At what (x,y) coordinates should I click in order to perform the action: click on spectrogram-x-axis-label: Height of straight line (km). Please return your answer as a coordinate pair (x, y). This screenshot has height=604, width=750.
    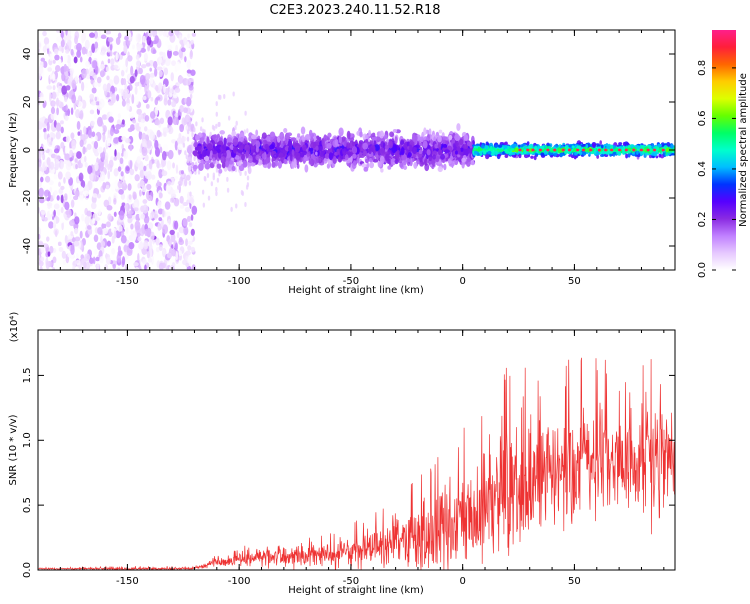
    Looking at the image, I should click on (356, 290).